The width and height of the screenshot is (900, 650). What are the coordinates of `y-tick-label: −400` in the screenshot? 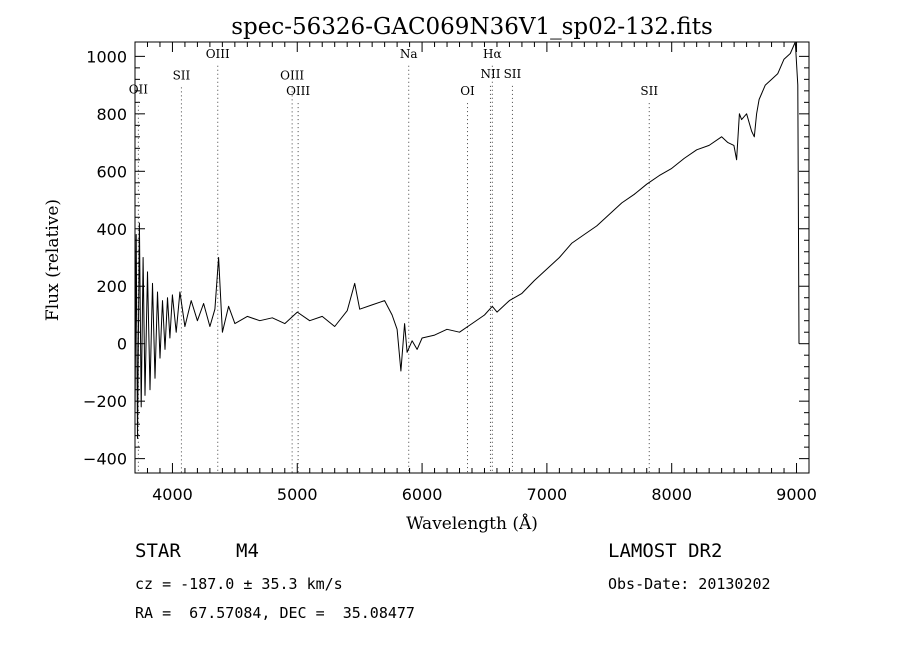 It's located at (105, 459).